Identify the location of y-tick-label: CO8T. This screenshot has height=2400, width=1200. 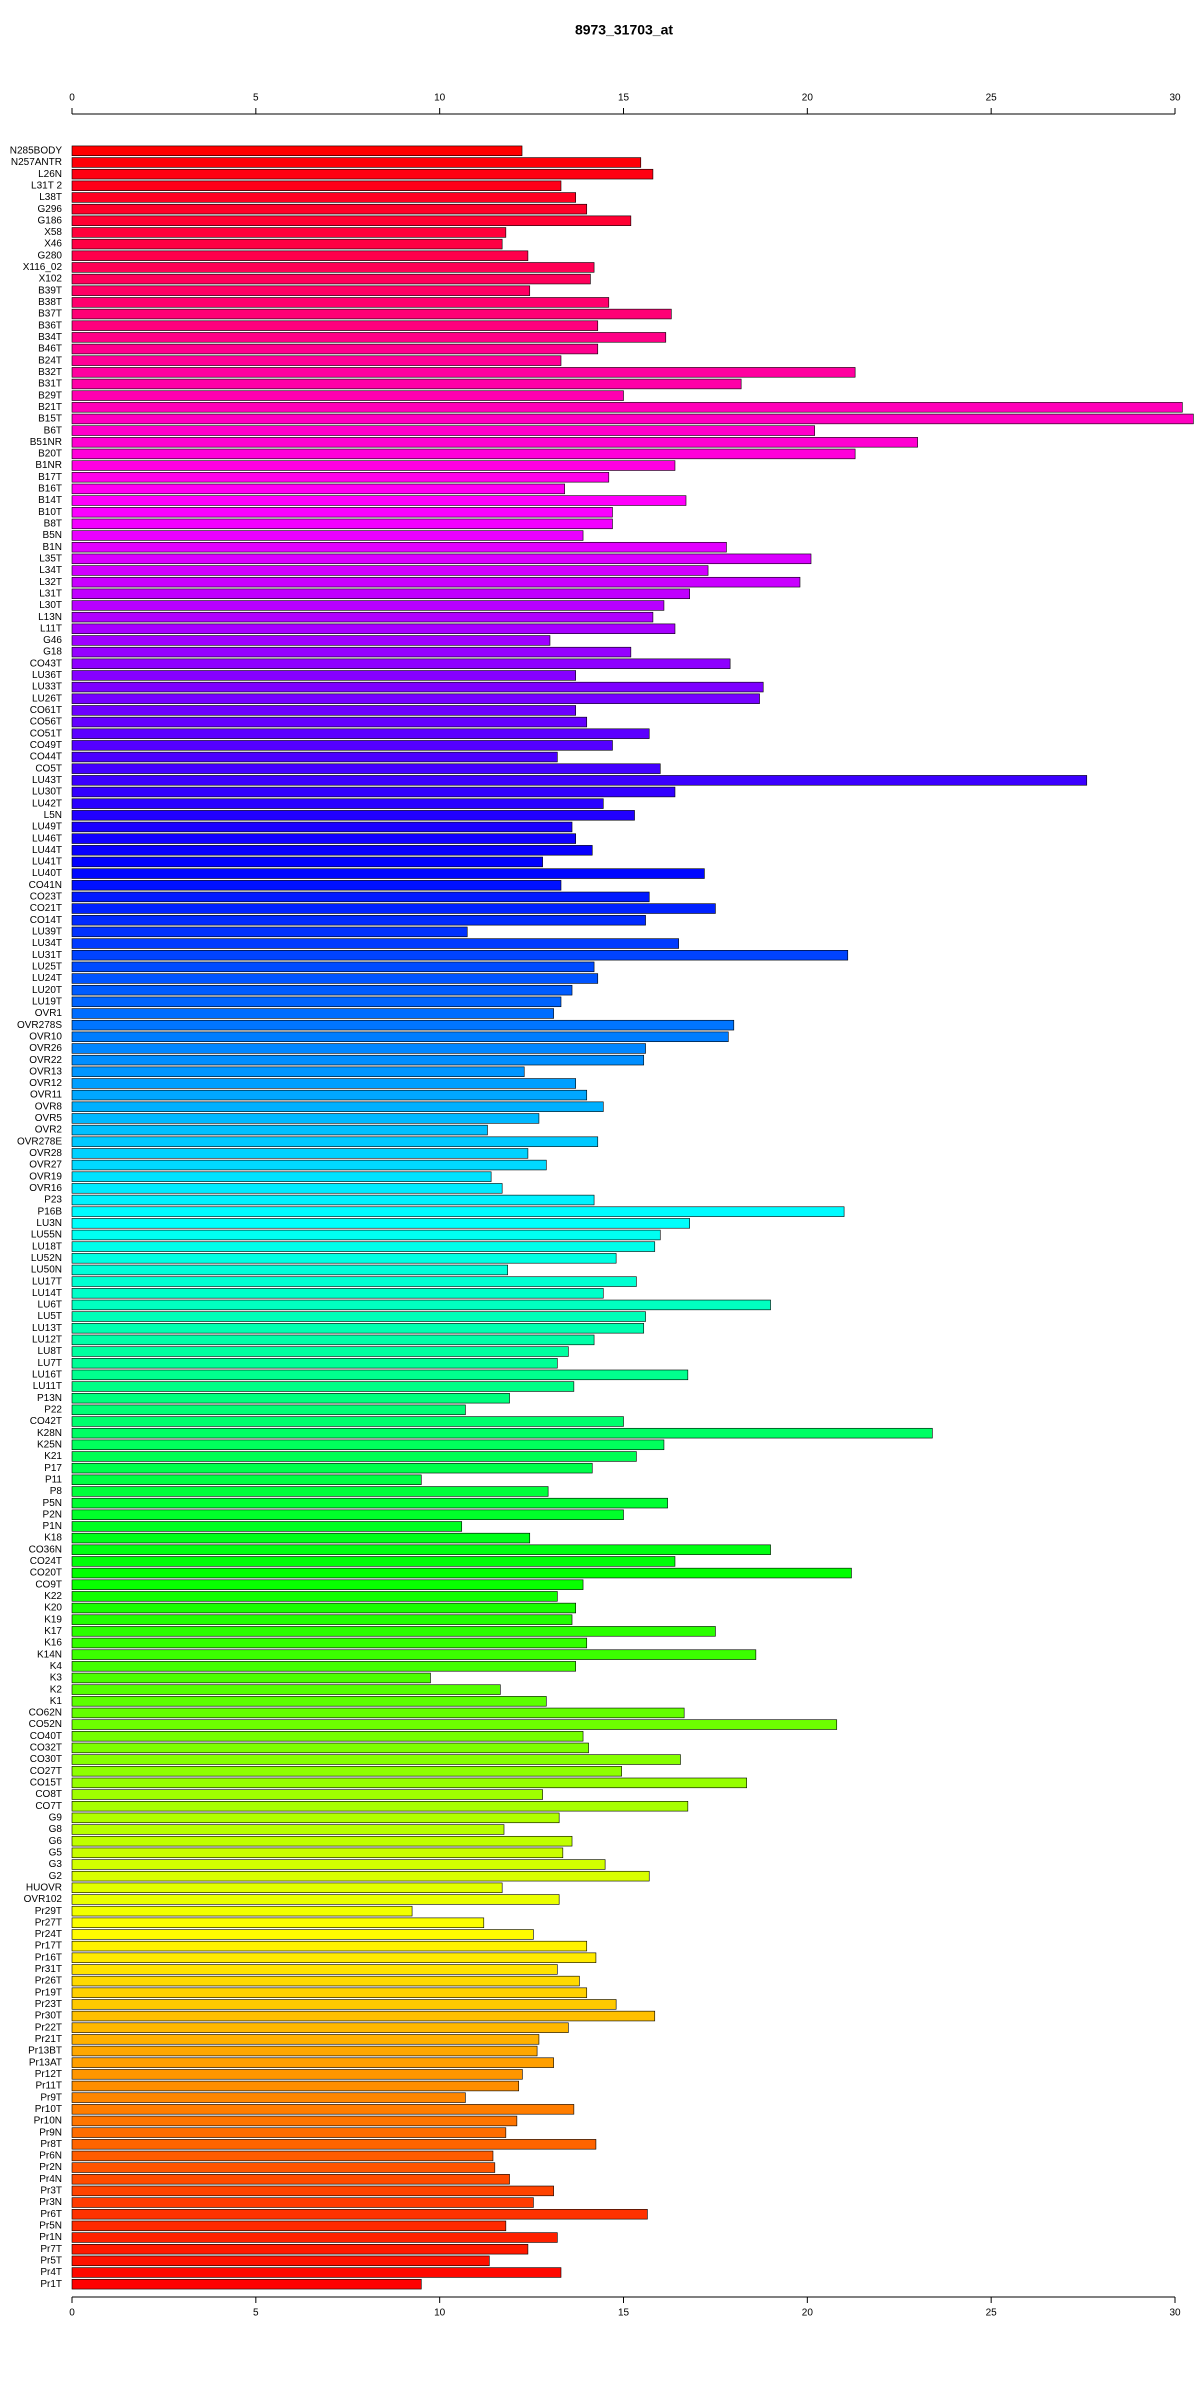
(48, 1794).